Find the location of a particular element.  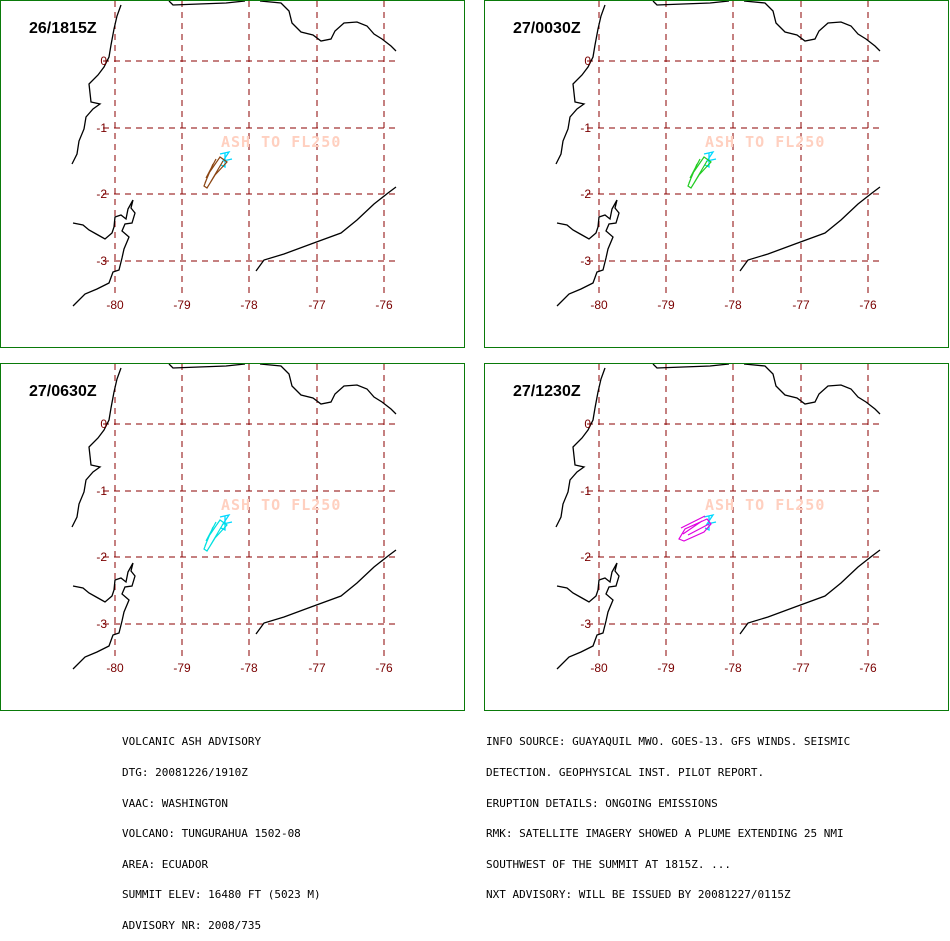

advisory-line: AREA: ECUADOR is located at coordinates (165, 864).